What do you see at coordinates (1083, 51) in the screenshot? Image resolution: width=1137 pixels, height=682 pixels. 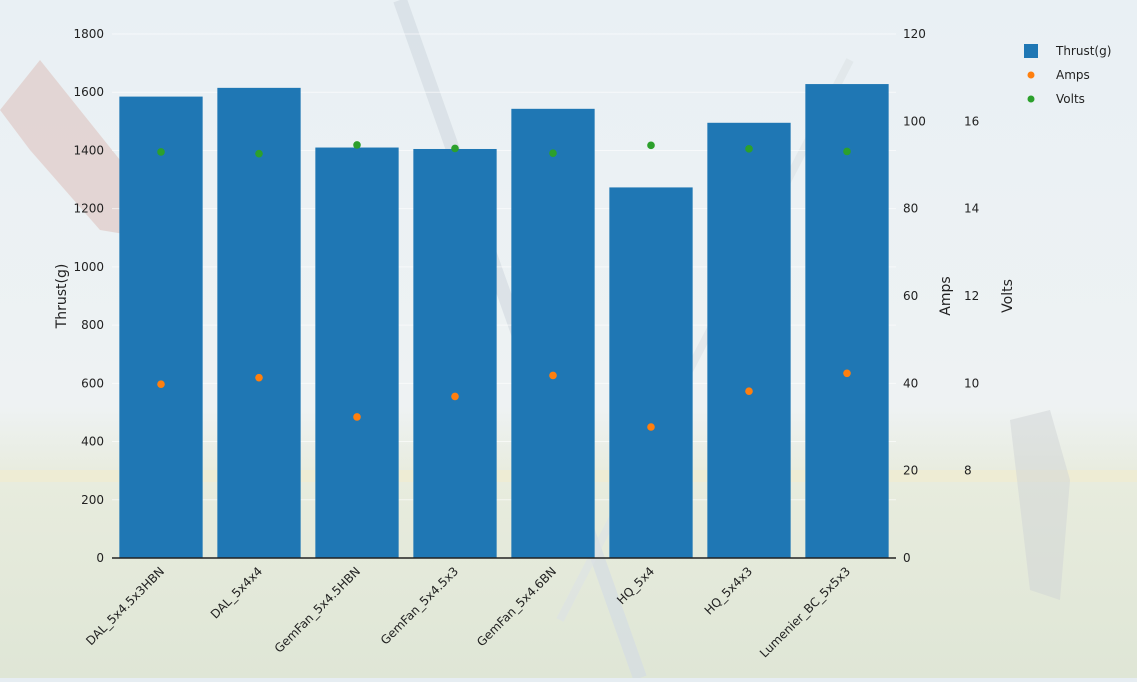 I see `legend-label-thrust: Thrust(g)` at bounding box center [1083, 51].